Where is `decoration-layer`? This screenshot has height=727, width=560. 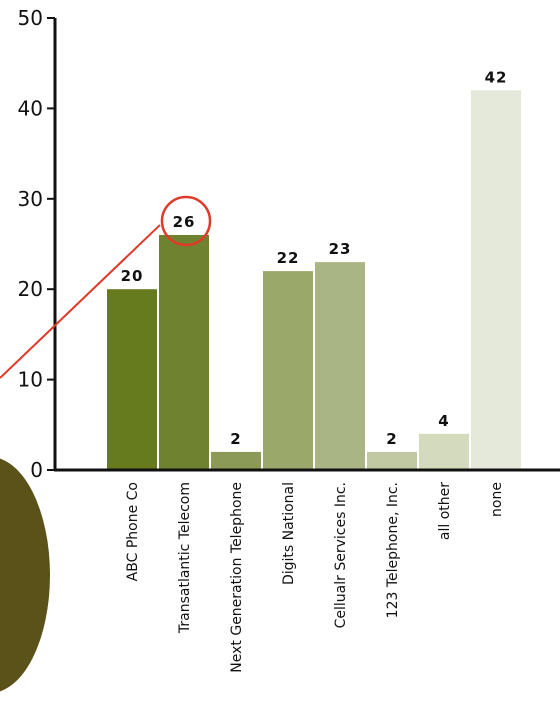
decoration-layer is located at coordinates (25, 575).